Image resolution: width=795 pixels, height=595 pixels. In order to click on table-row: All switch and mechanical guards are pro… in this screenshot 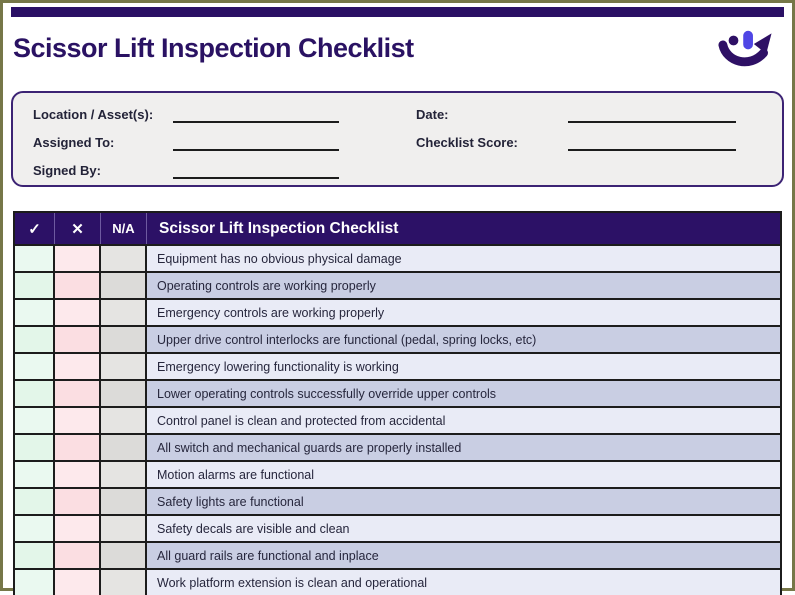, I will do `click(397, 446)`.